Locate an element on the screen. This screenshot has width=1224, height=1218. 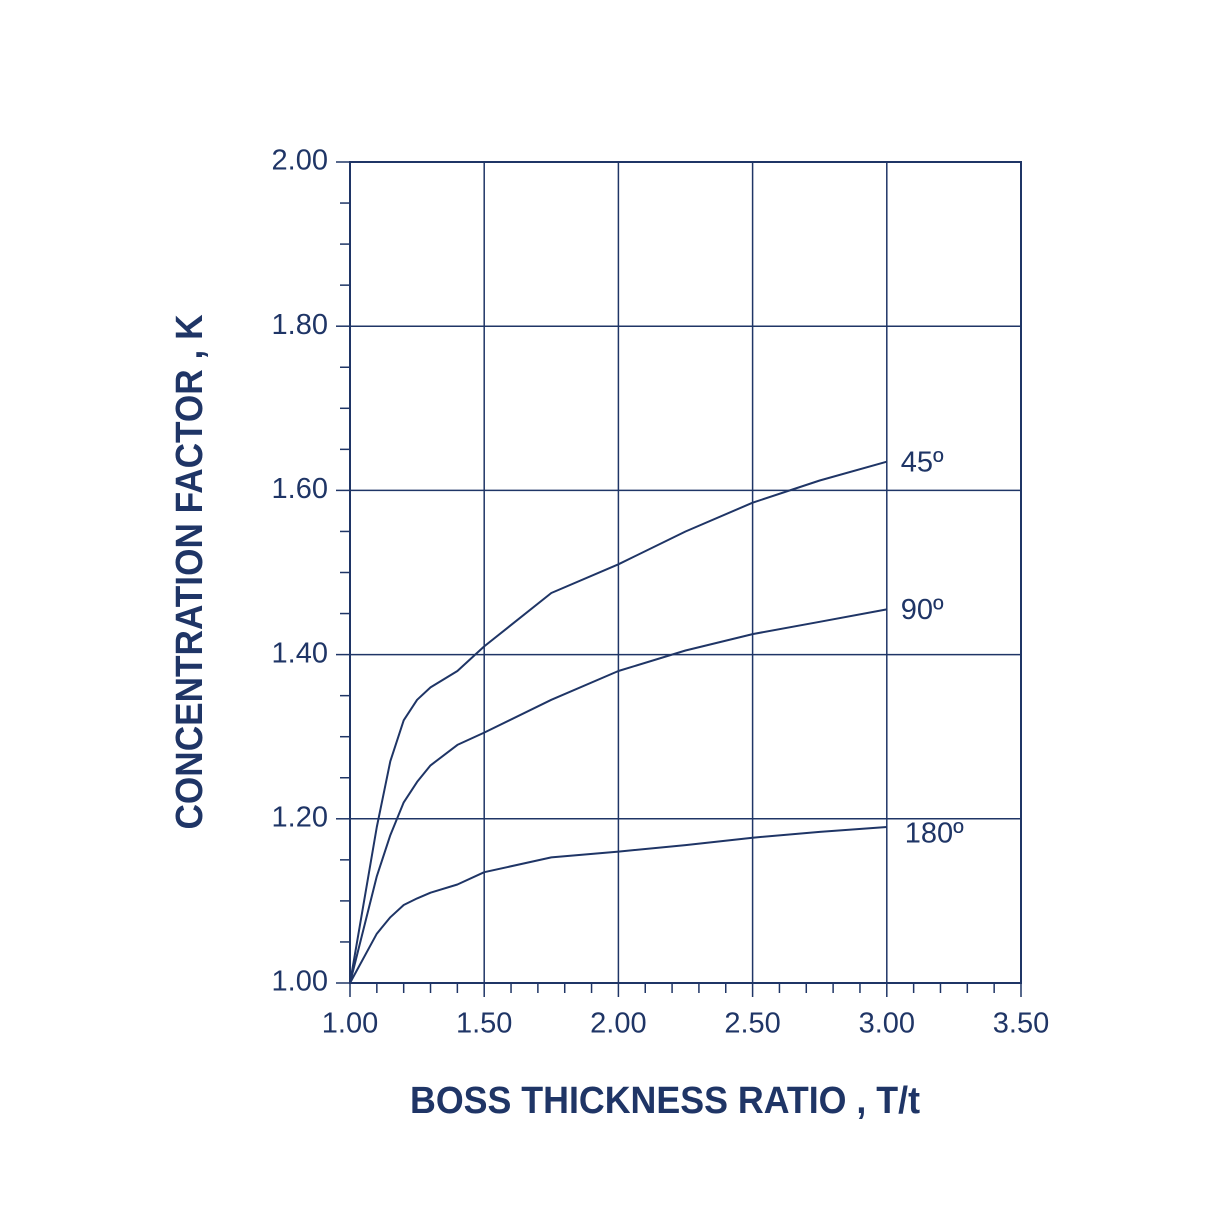
series-label: 90º is located at coordinates (922, 610).